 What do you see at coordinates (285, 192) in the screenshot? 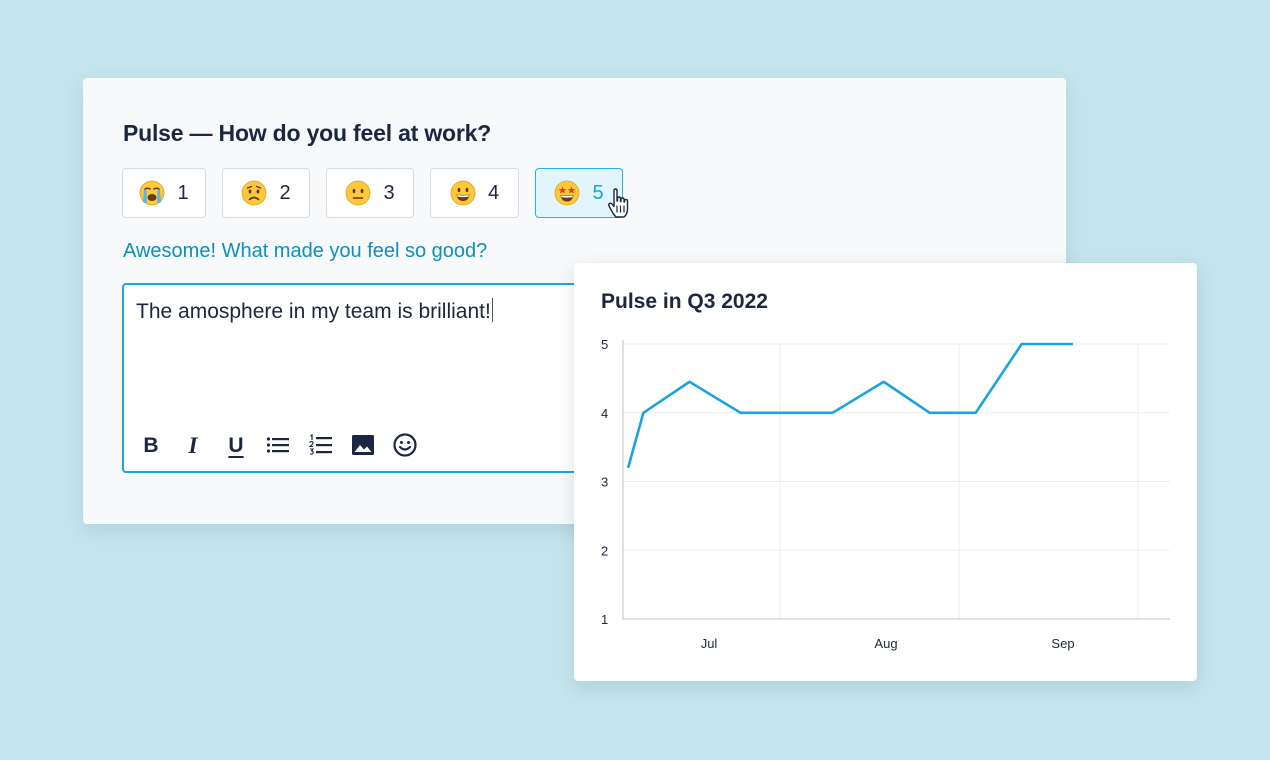
I see `rating-label: 2` at bounding box center [285, 192].